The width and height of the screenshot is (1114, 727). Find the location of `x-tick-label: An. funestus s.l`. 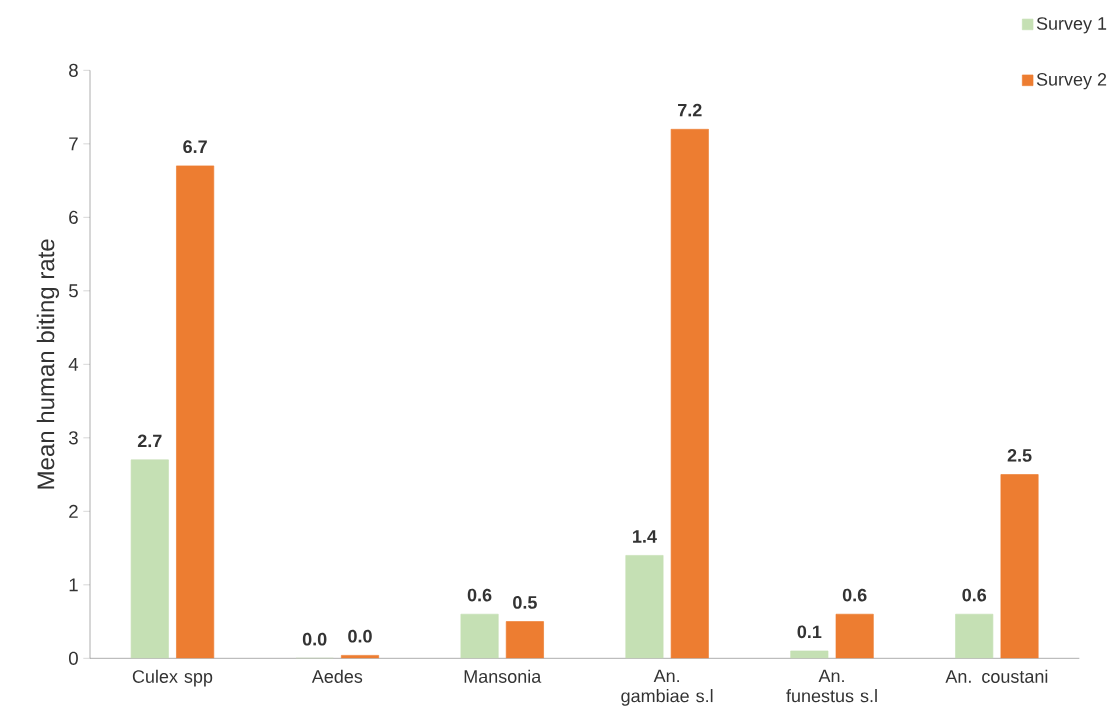

x-tick-label: An. funestus s.l is located at coordinates (831, 686).